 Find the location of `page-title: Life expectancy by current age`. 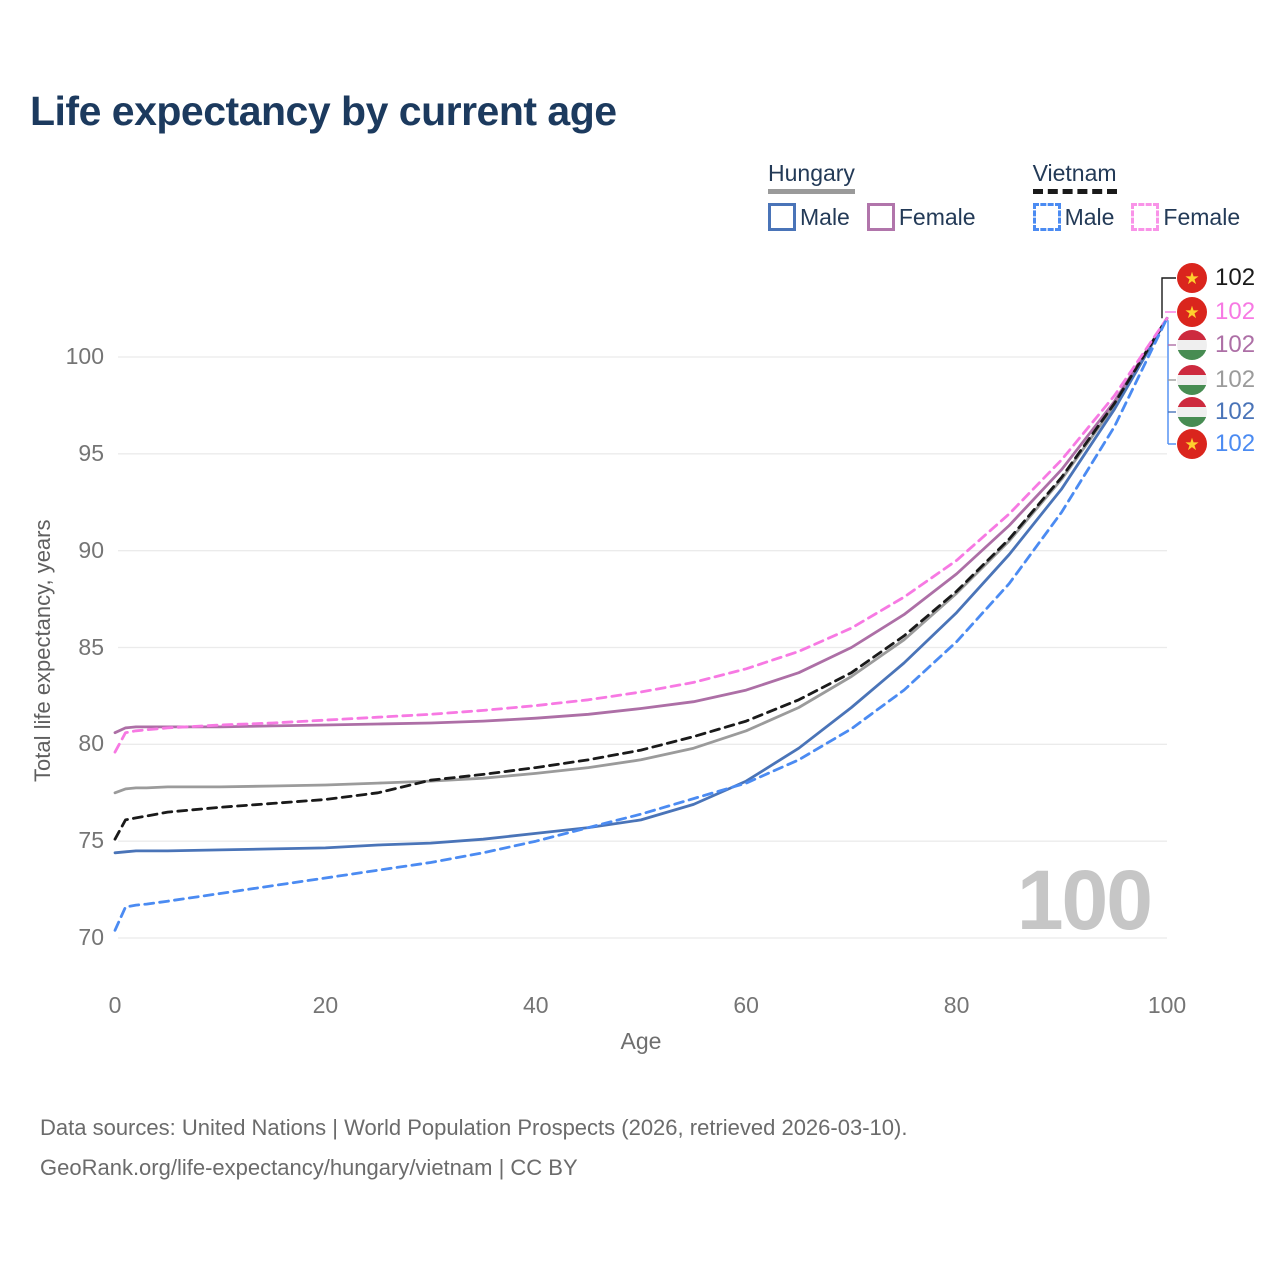

page-title: Life expectancy by current age is located at coordinates (323, 111).